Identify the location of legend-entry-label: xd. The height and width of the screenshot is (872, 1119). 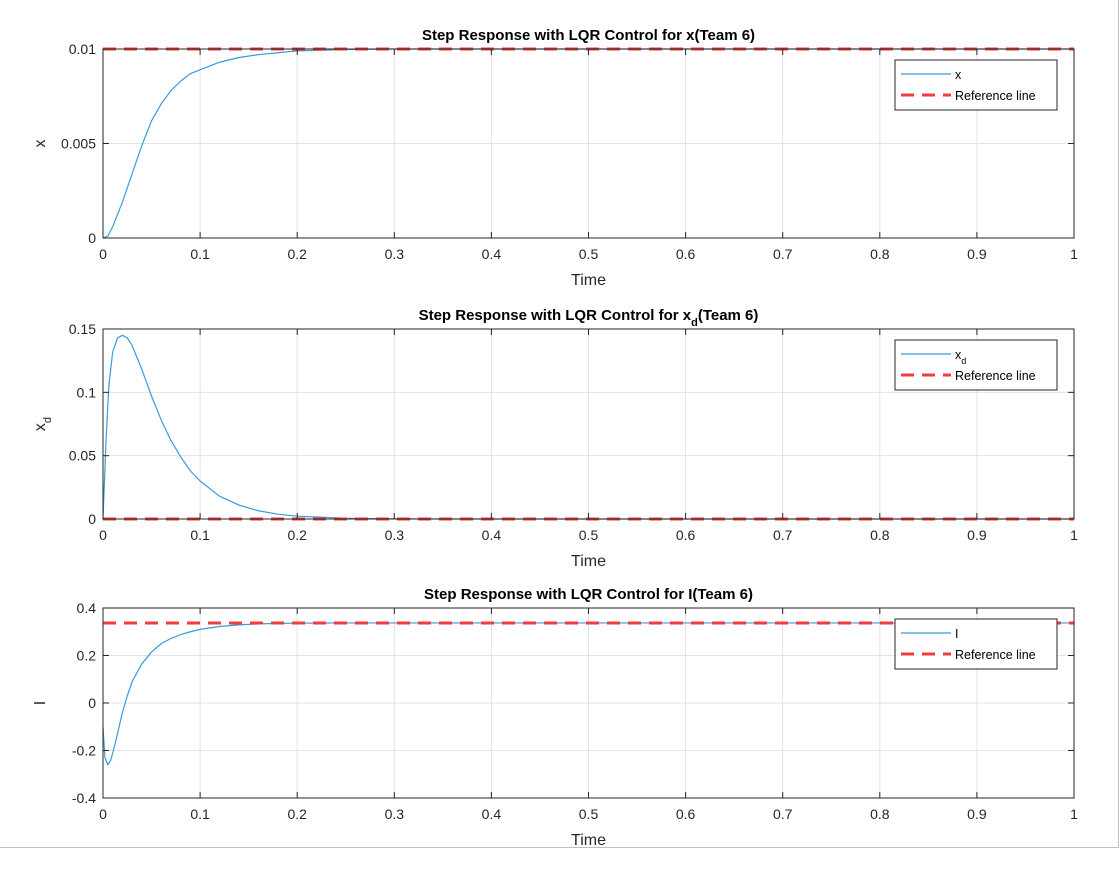
(960, 357).